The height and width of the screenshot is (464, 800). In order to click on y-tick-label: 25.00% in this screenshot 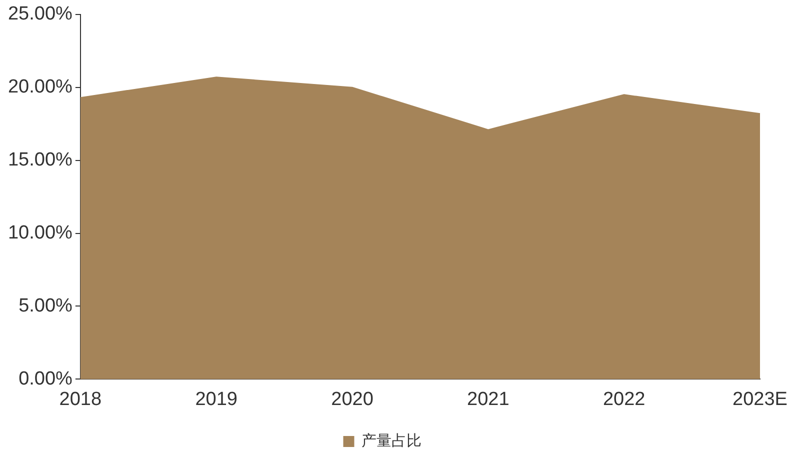, I will do `click(40, 14)`.